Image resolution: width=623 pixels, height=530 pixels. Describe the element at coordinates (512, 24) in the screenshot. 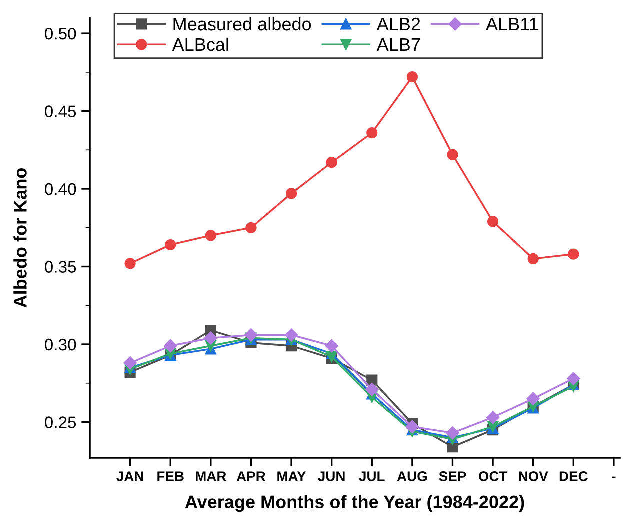

I see `legend-label: ALB11` at that location.